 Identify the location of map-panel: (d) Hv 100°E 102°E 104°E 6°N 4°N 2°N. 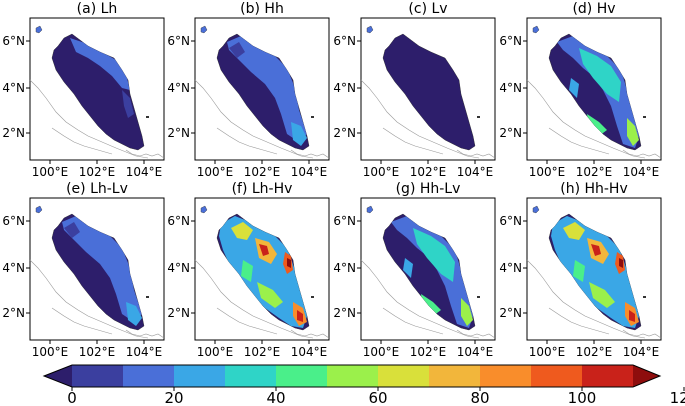
(580, 90).